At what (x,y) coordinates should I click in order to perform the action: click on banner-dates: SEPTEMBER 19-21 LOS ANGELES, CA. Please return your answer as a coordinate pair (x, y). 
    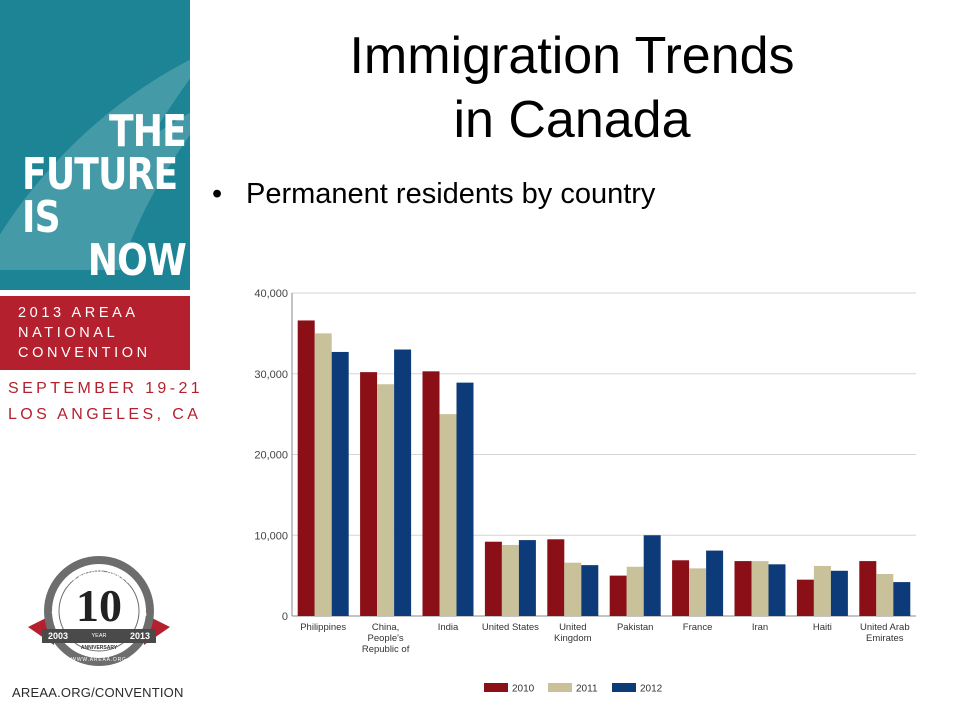
    Looking at the image, I should click on (105, 402).